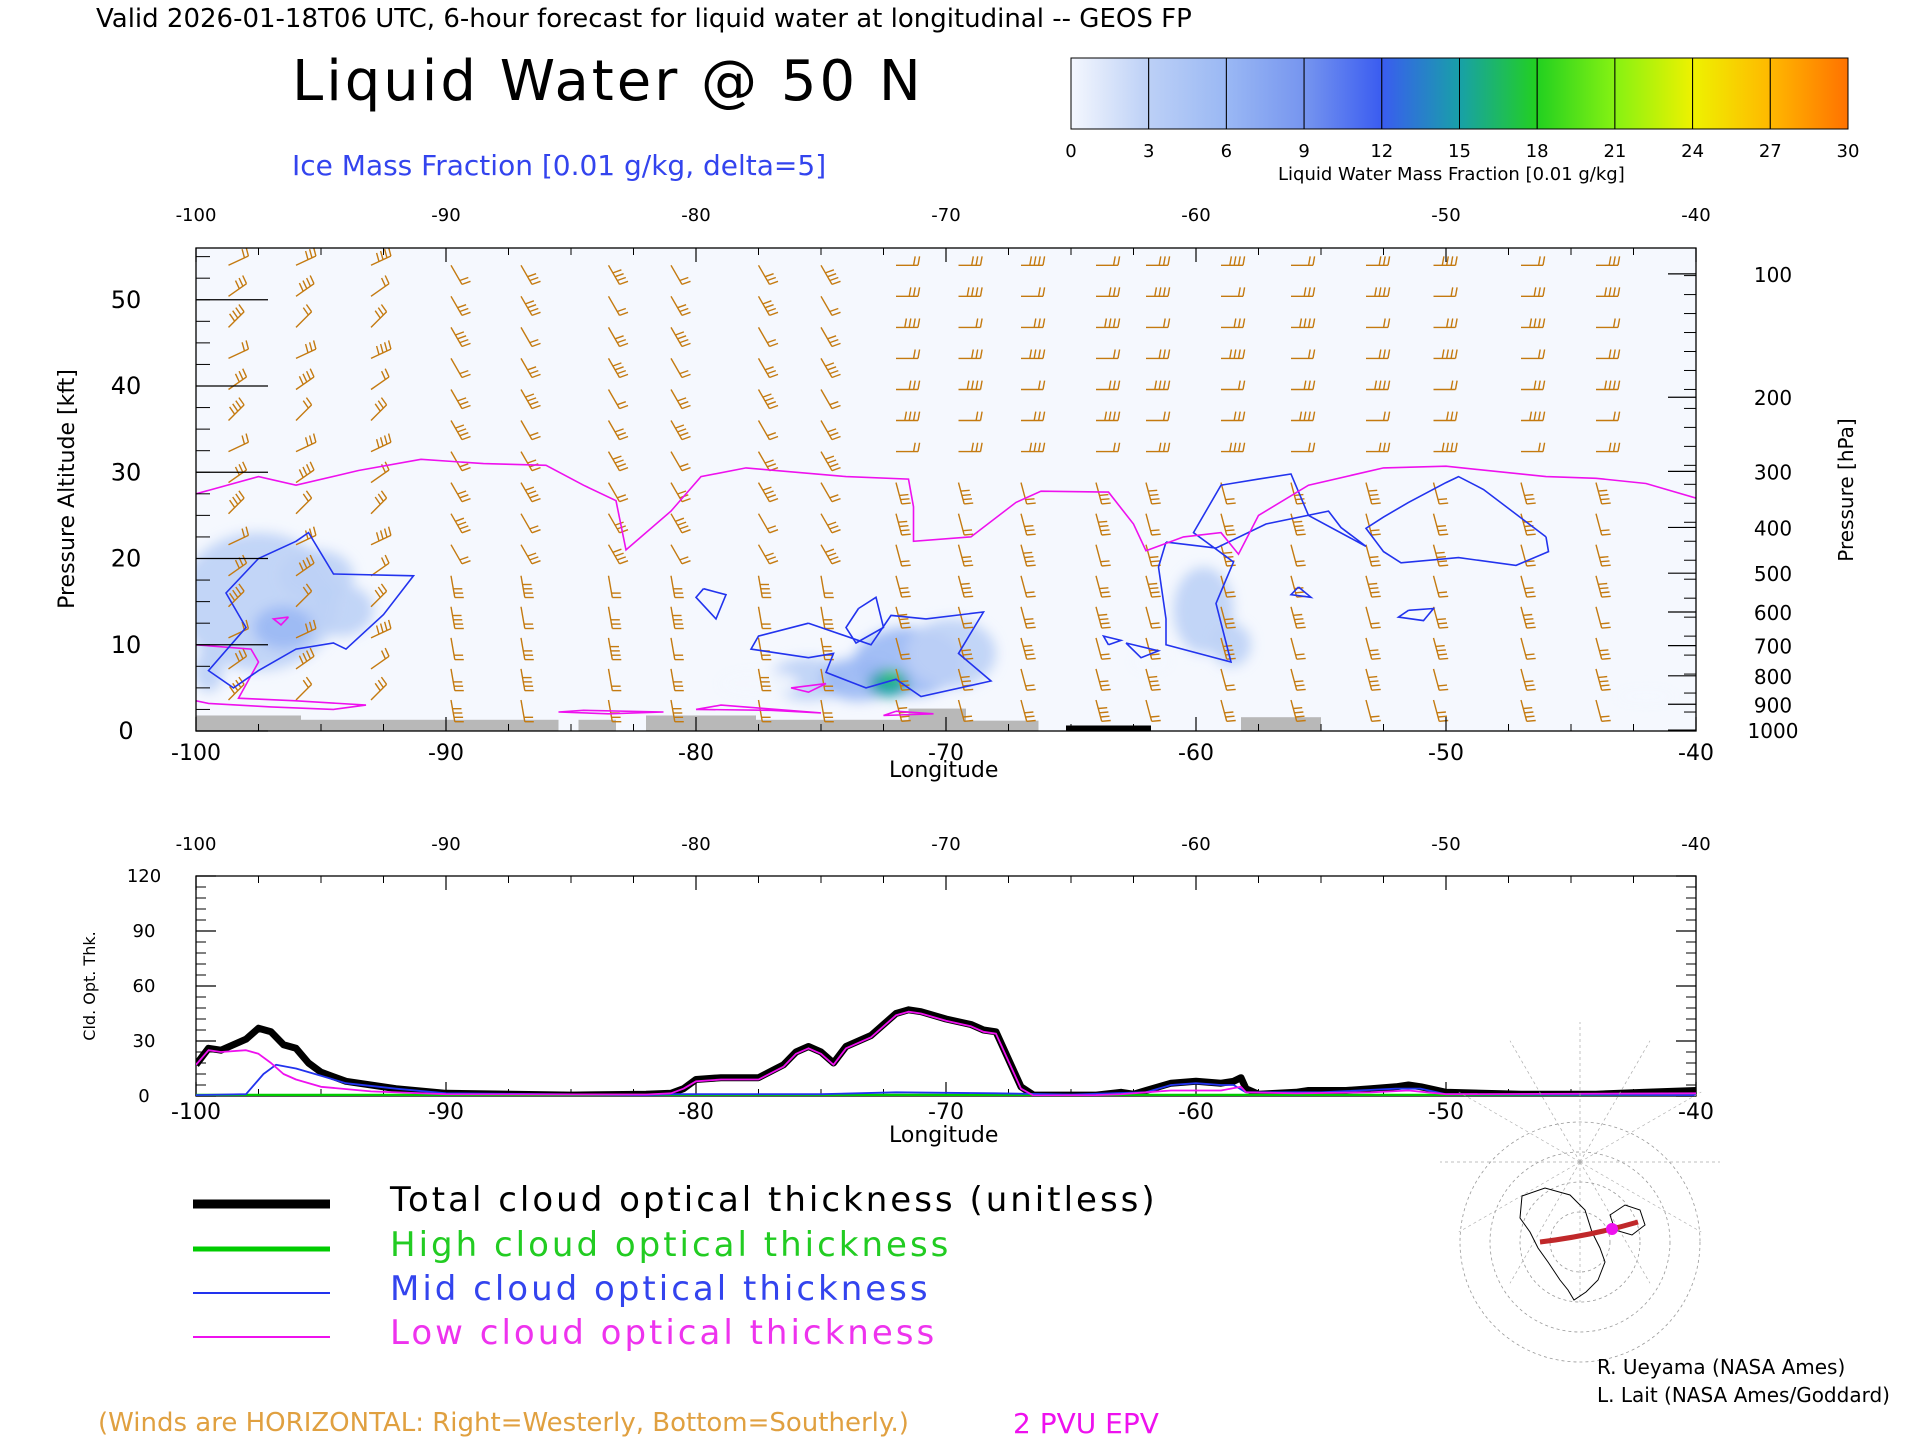  I want to click on map-transect, so click(1589, 1232).